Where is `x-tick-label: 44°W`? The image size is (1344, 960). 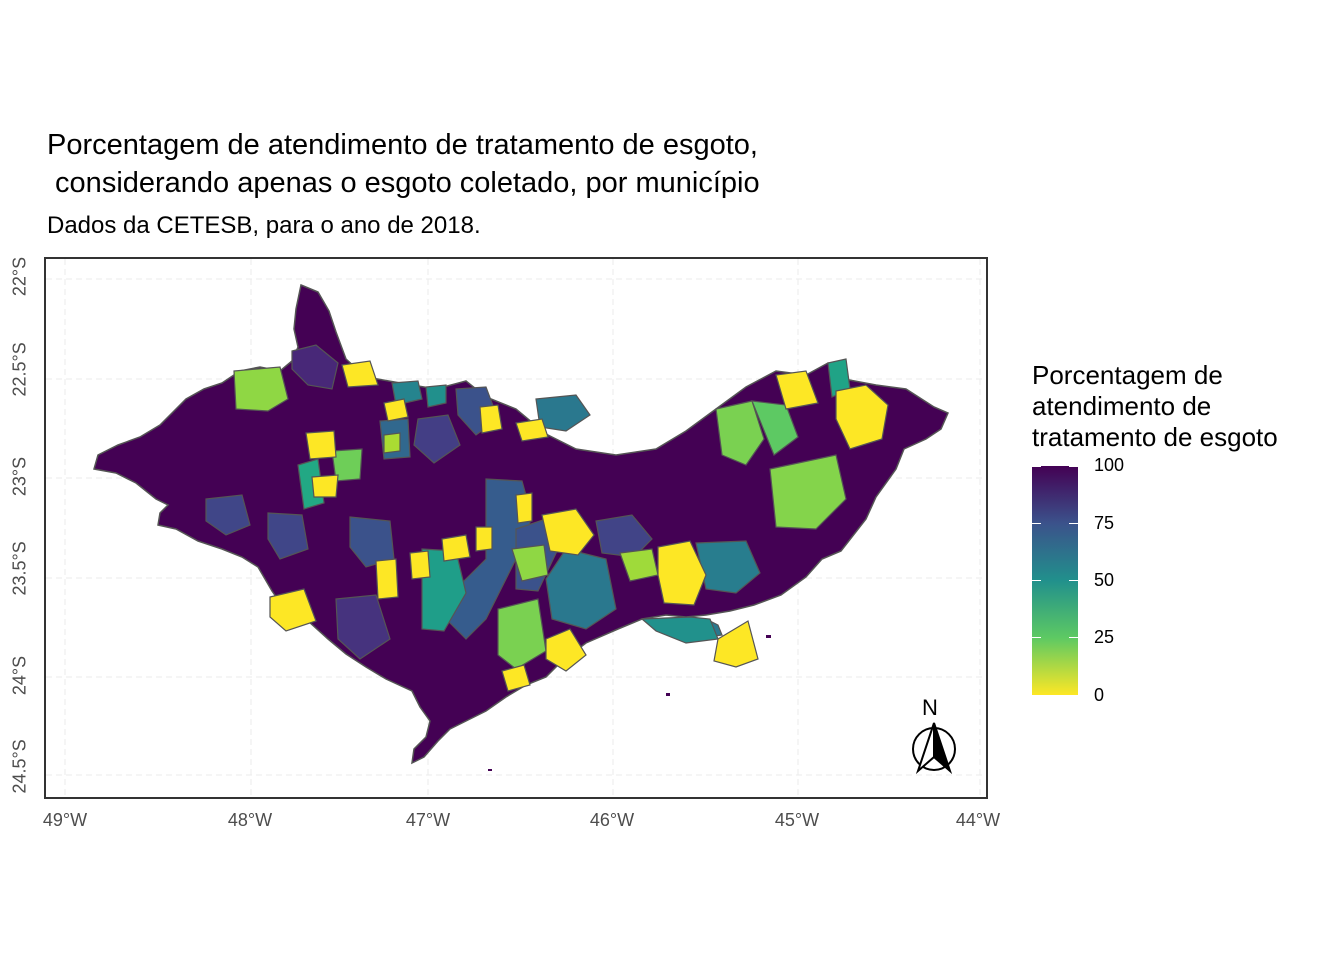 x-tick-label: 44°W is located at coordinates (978, 820).